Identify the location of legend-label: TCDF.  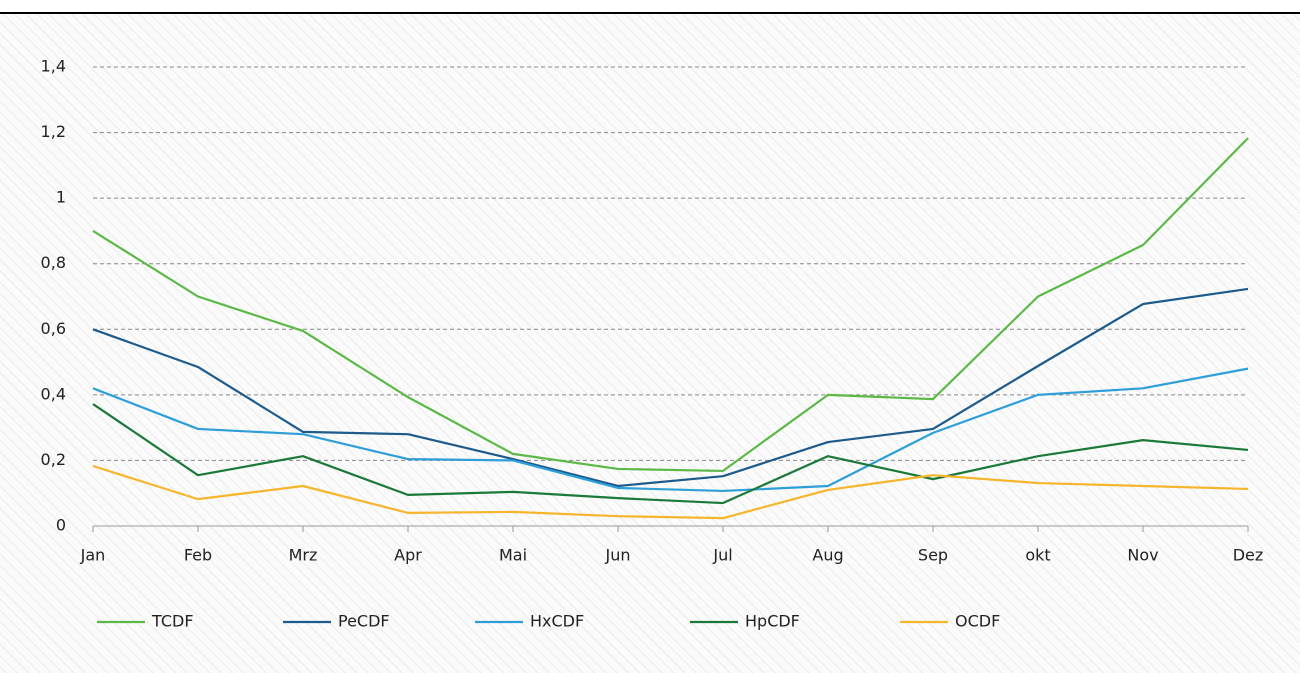
(172, 621).